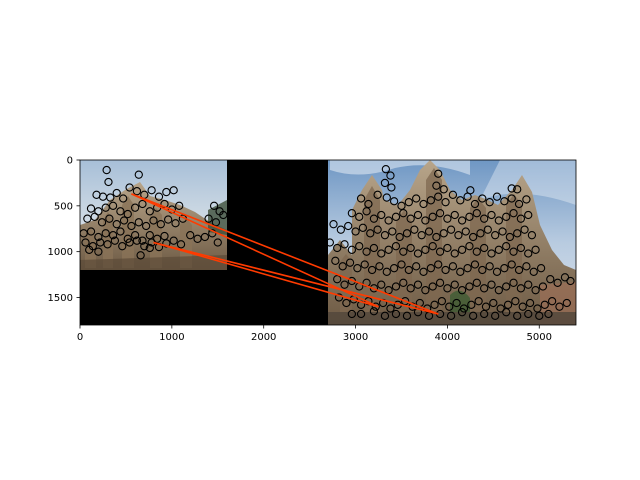 The width and height of the screenshot is (640, 480). Describe the element at coordinates (70, 161) in the screenshot. I see `y-tick-label: 0` at that location.